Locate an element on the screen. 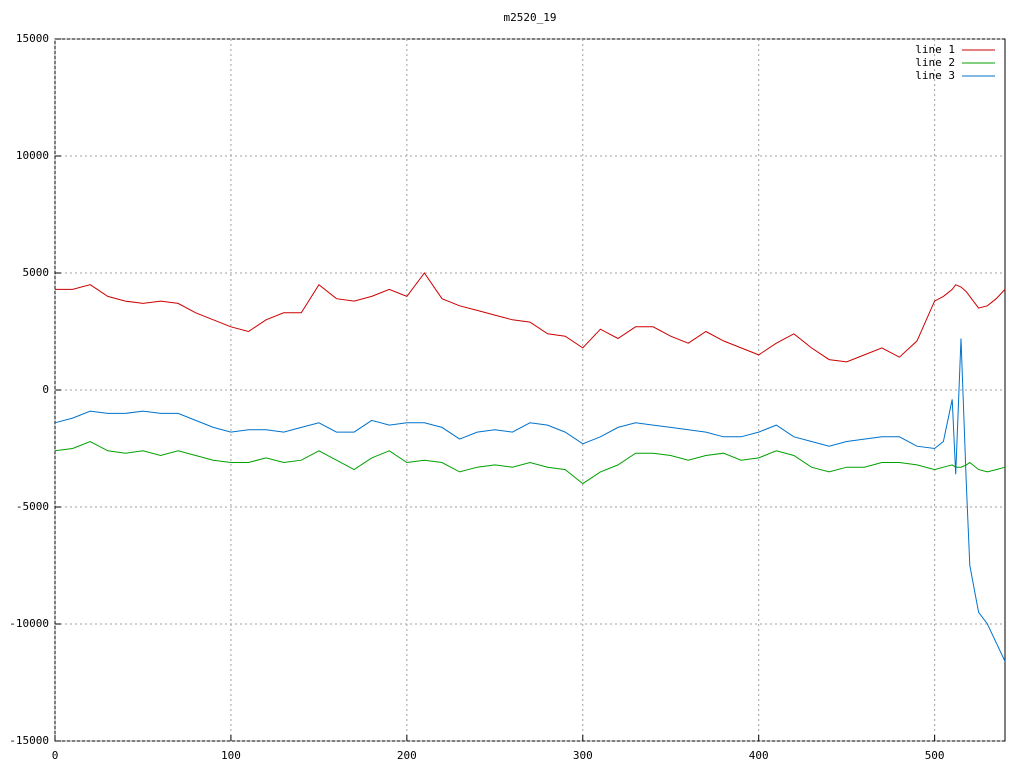 The width and height of the screenshot is (1024, 768). x-tick-label: 500 is located at coordinates (935, 755).